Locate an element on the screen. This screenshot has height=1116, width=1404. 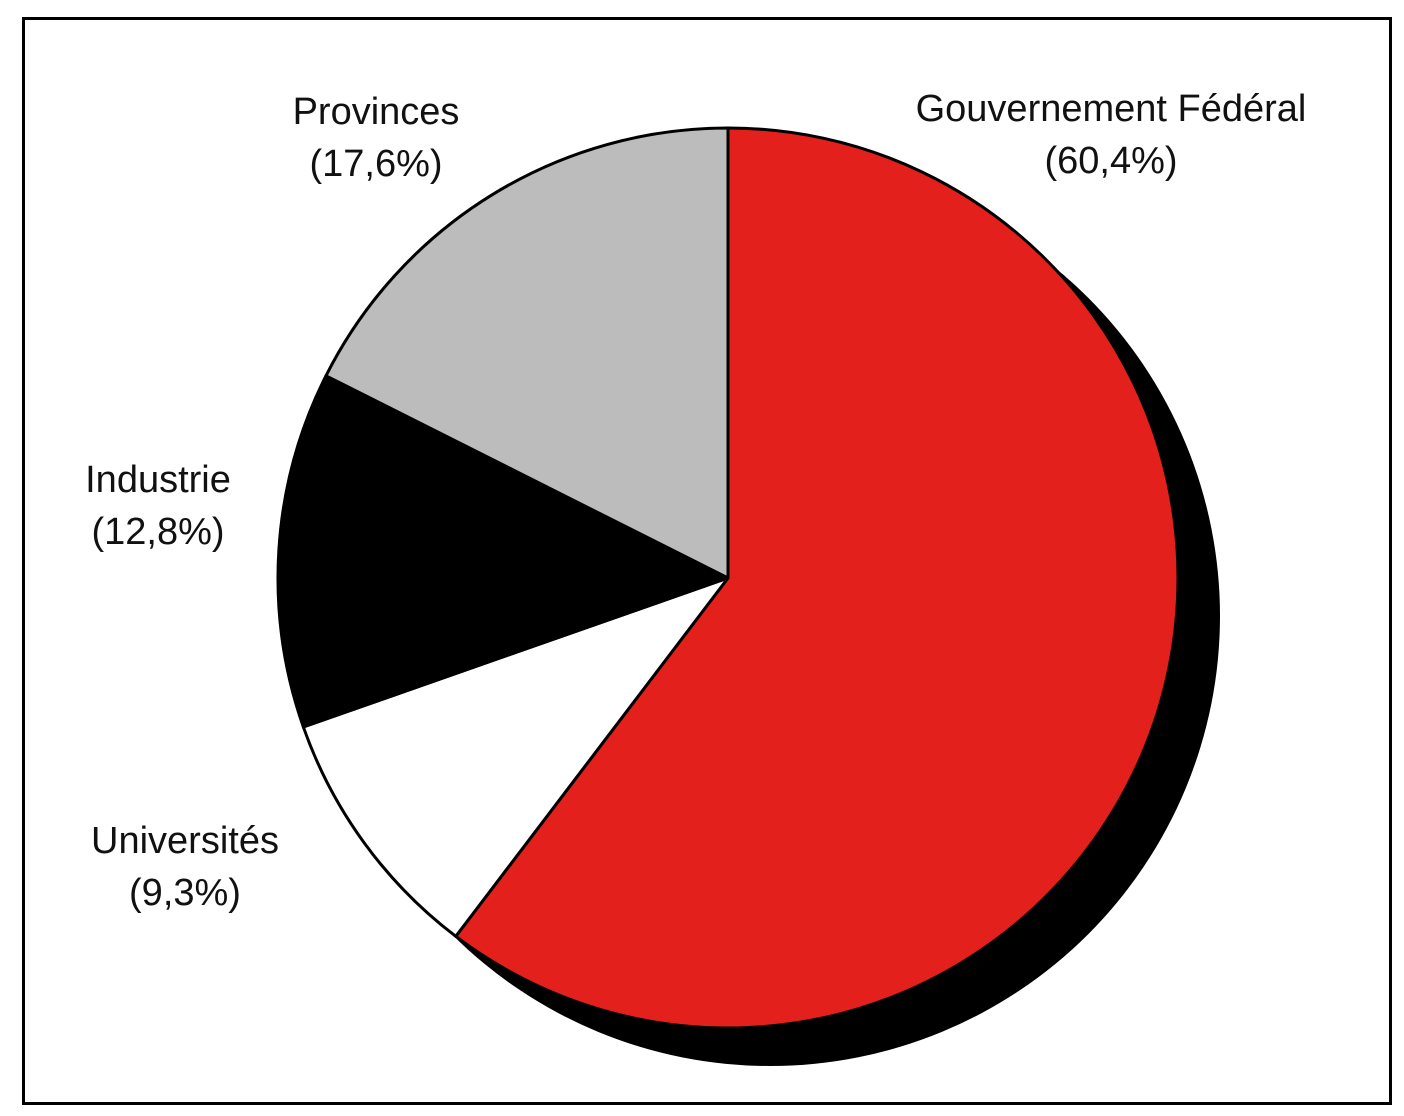
slice-name: Universités is located at coordinates (185, 841).